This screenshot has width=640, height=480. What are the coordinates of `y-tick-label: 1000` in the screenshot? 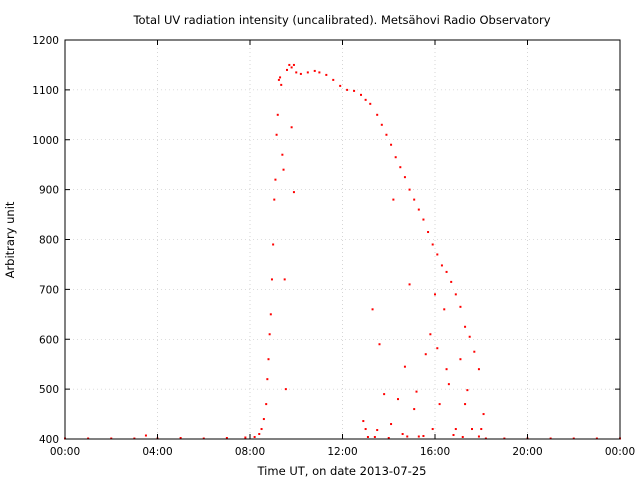 It's located at (45, 141).